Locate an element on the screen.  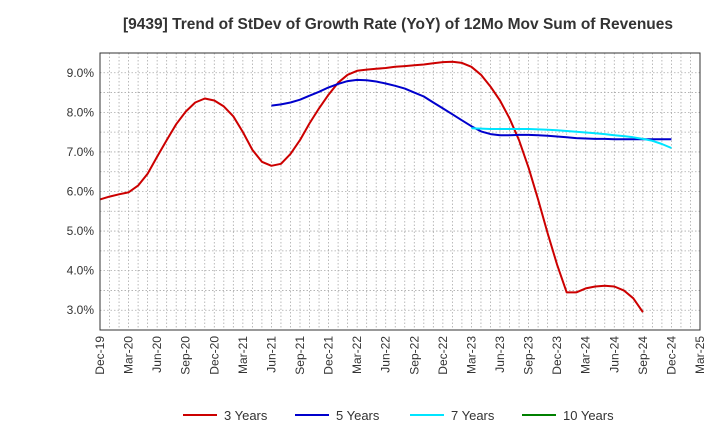
x-tick-label: Mar-24 is located at coordinates (586, 355).